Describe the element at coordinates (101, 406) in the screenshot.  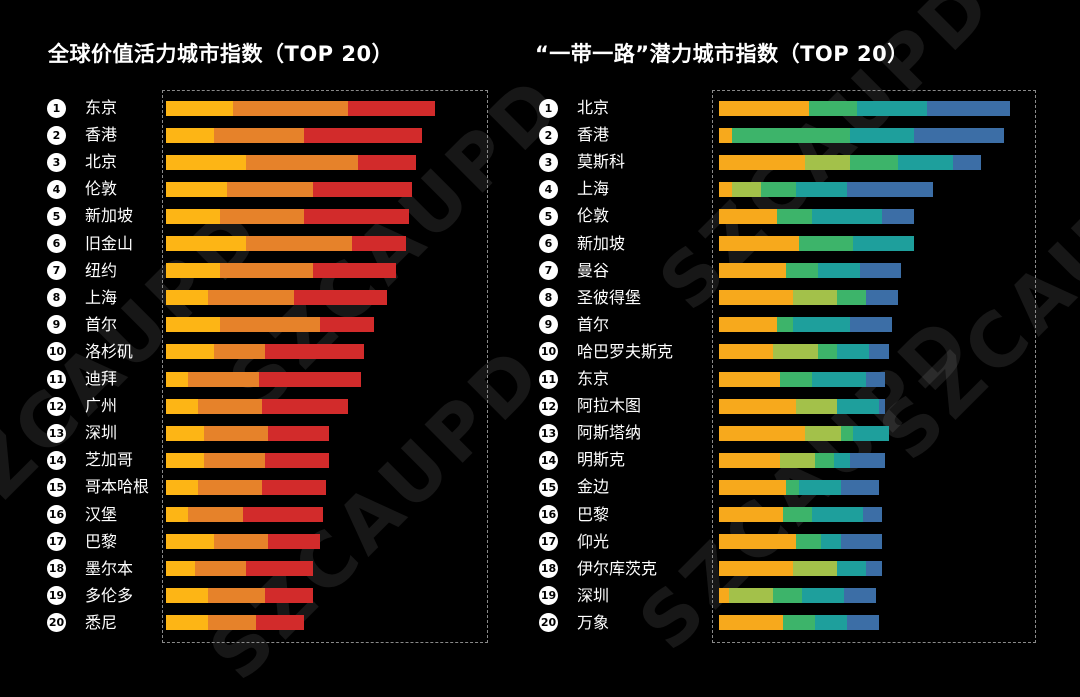
I see `city-label: 广州` at that location.